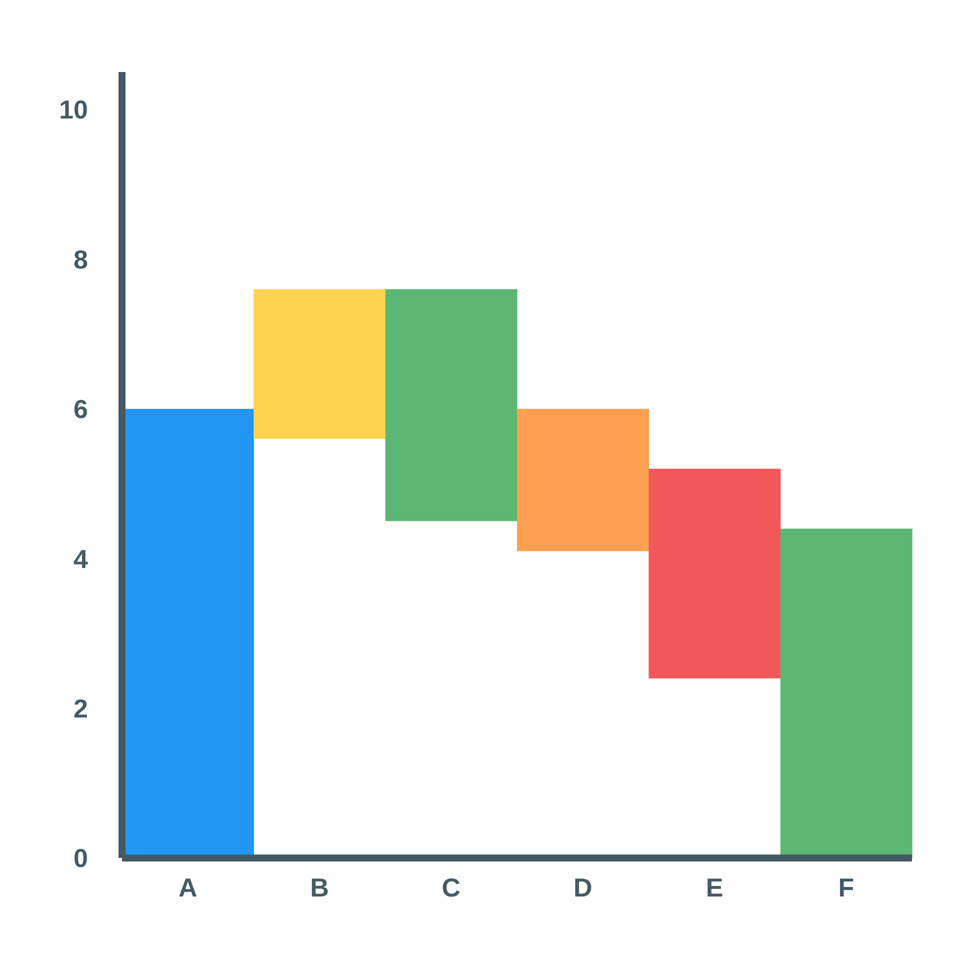  What do you see at coordinates (81, 709) in the screenshot?
I see `y-tick-label: 2` at bounding box center [81, 709].